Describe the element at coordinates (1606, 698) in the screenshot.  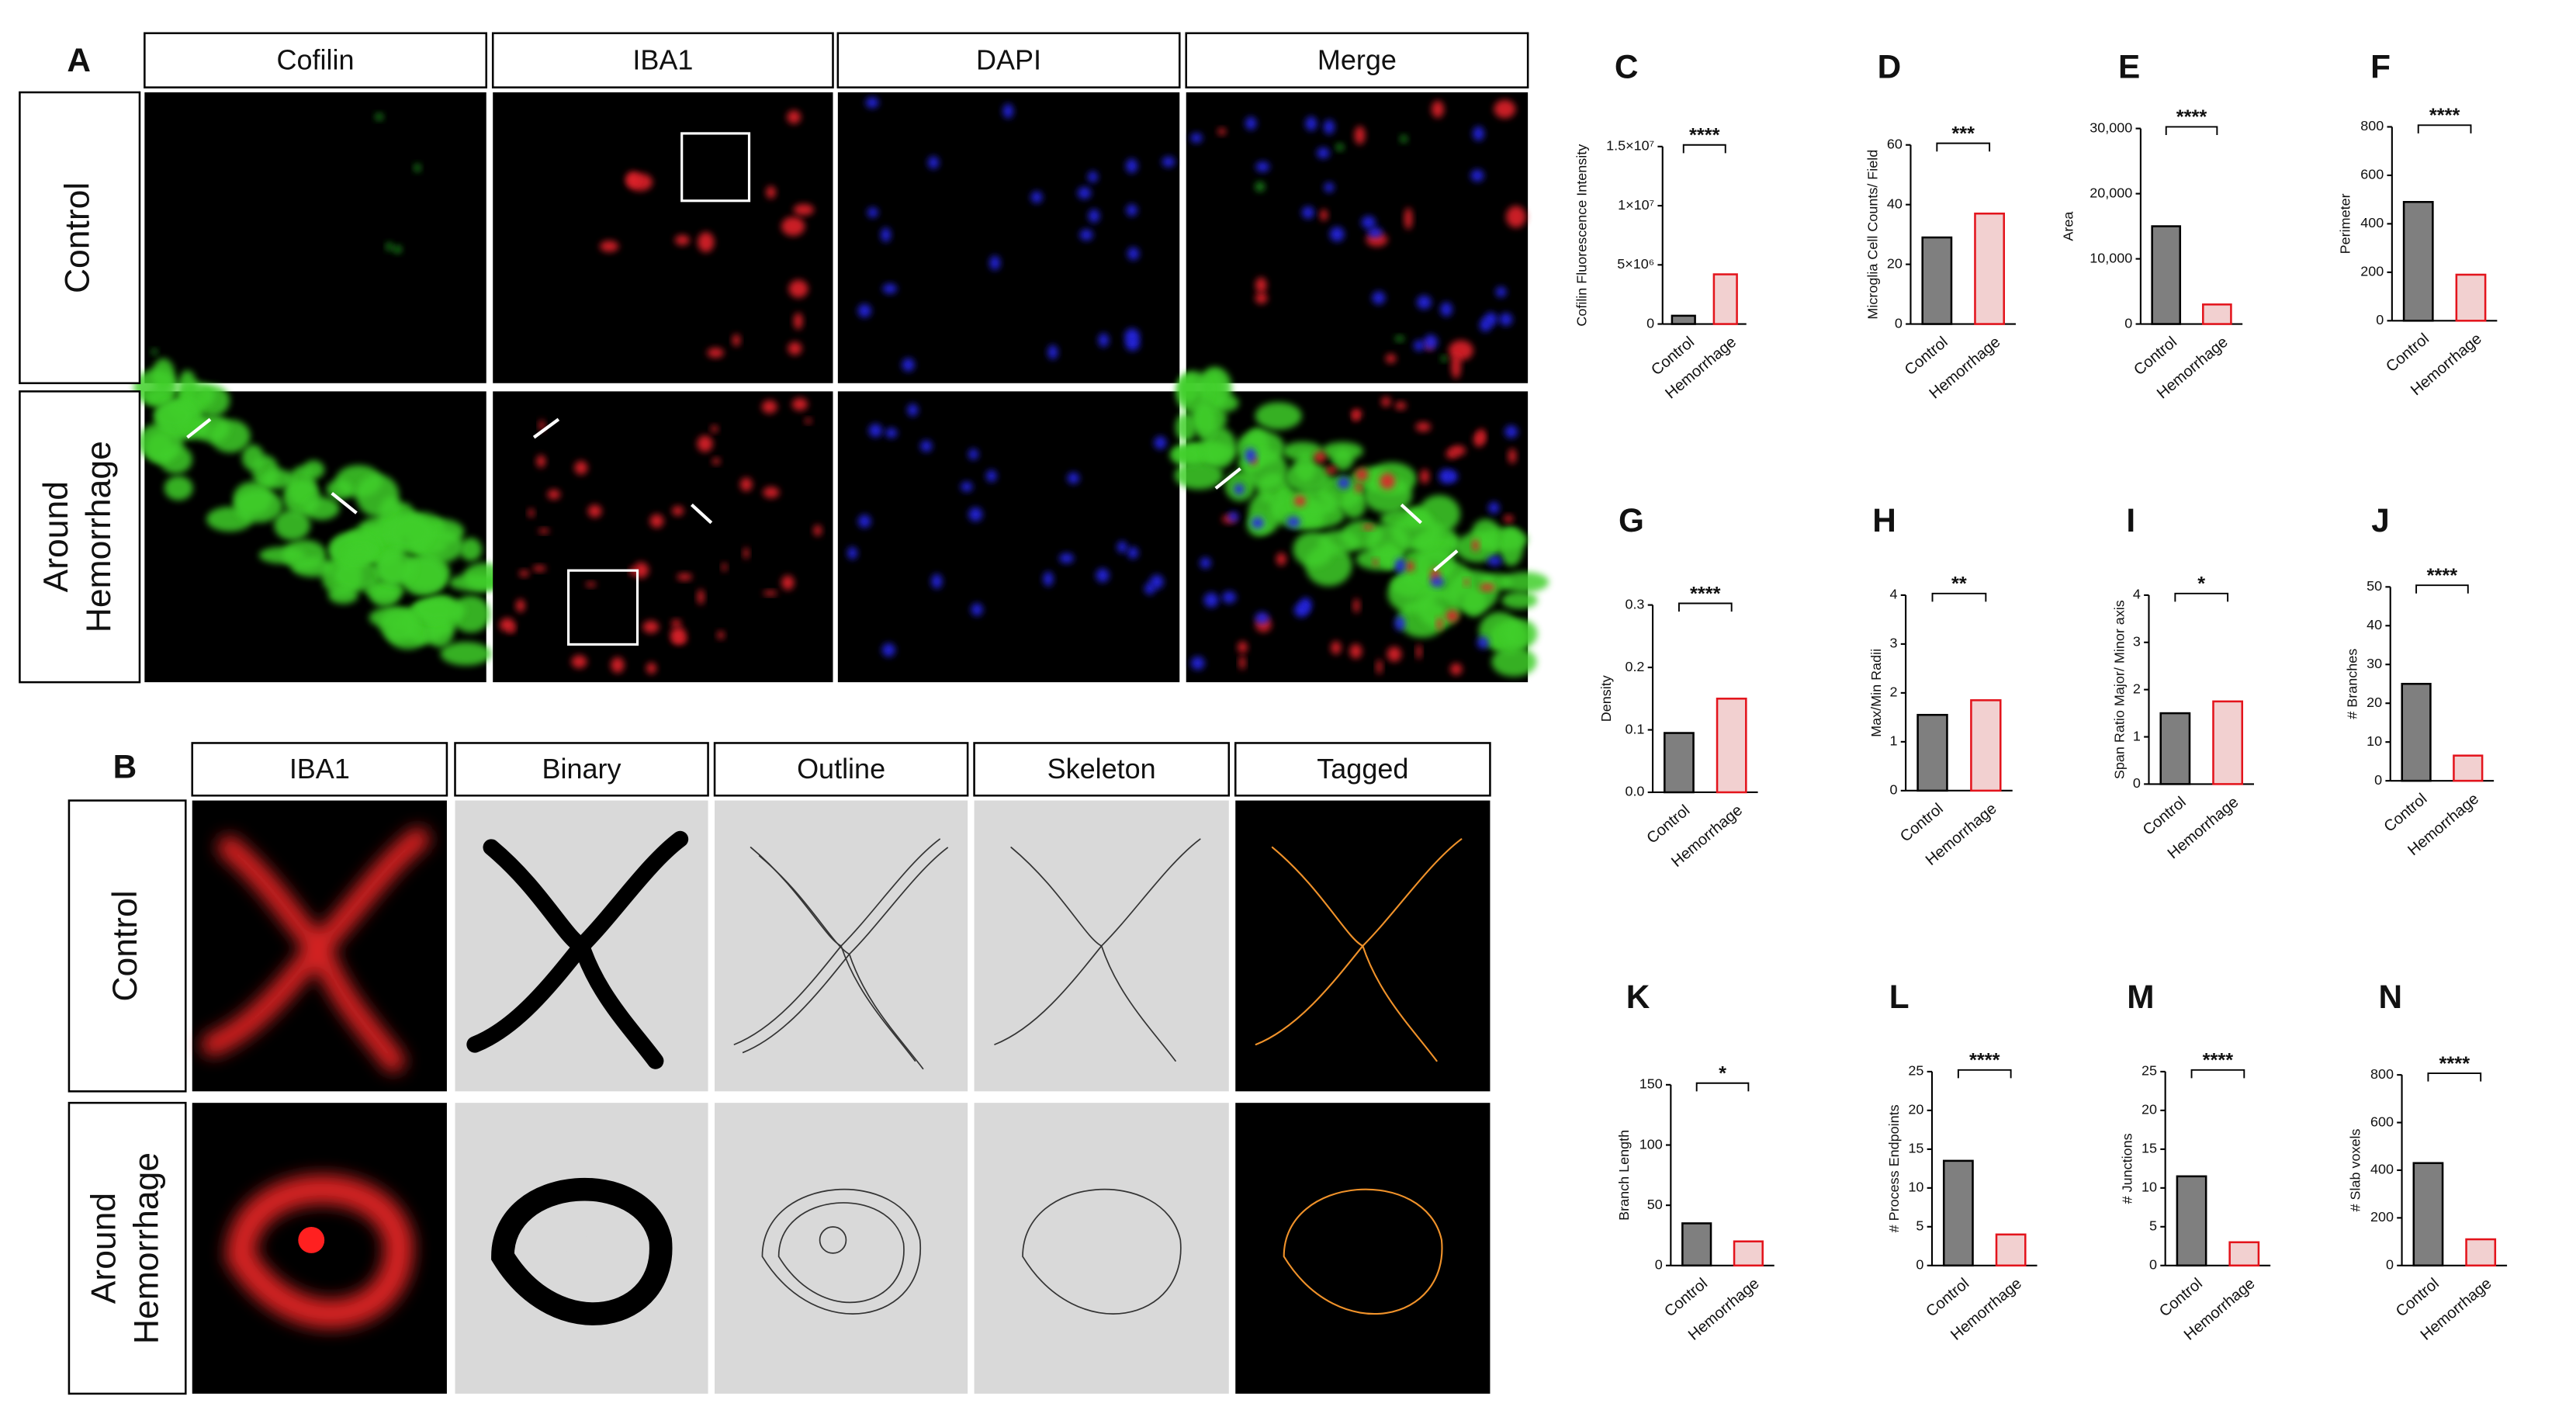
I see `y-axis-label: Density` at that location.